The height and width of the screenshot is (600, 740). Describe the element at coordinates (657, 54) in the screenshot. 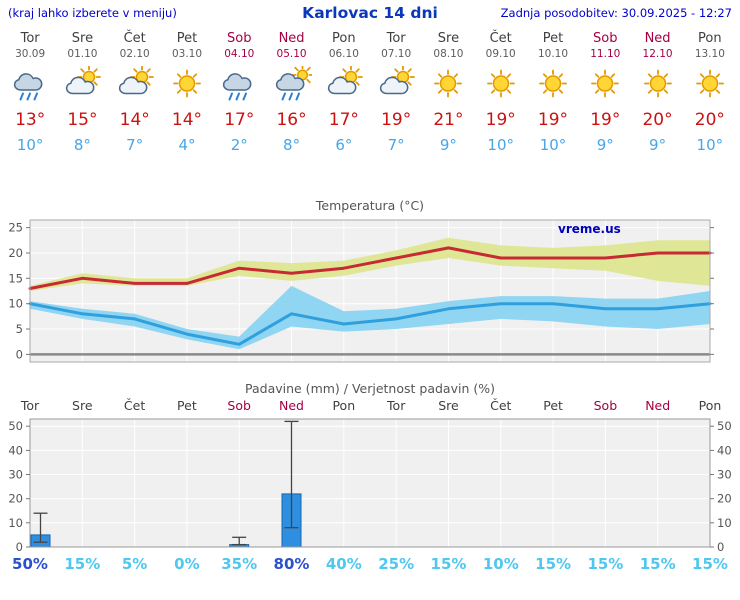

I see `day-date: 12.10` at that location.